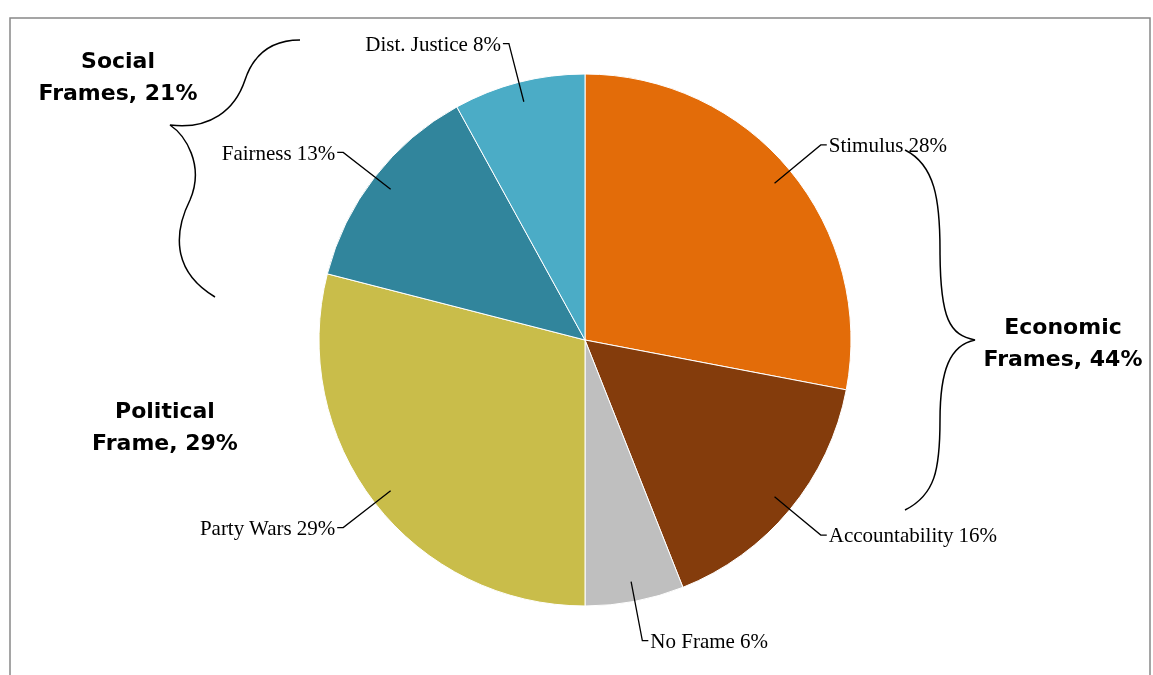 The height and width of the screenshot is (675, 1153). I want to click on data-label: 16%, so click(978, 535).